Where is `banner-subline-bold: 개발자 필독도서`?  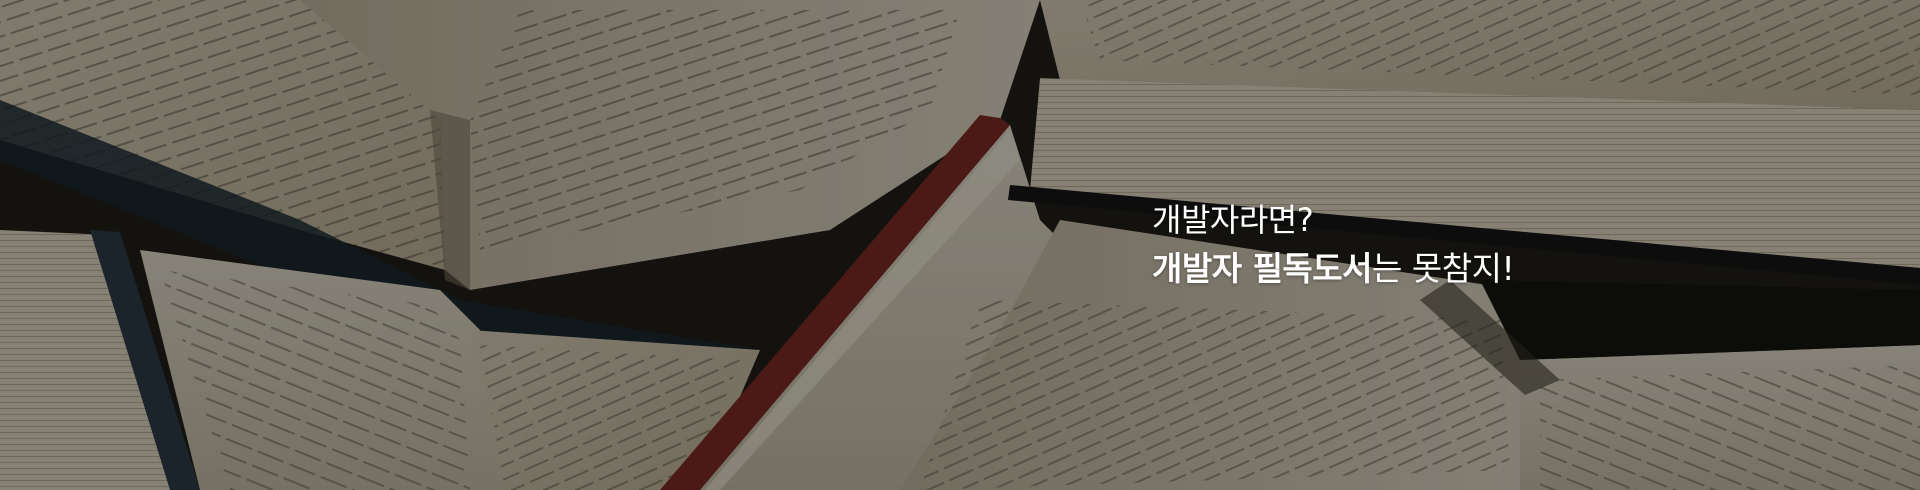
banner-subline-bold: 개발자 필독도서 is located at coordinates (1262, 268).